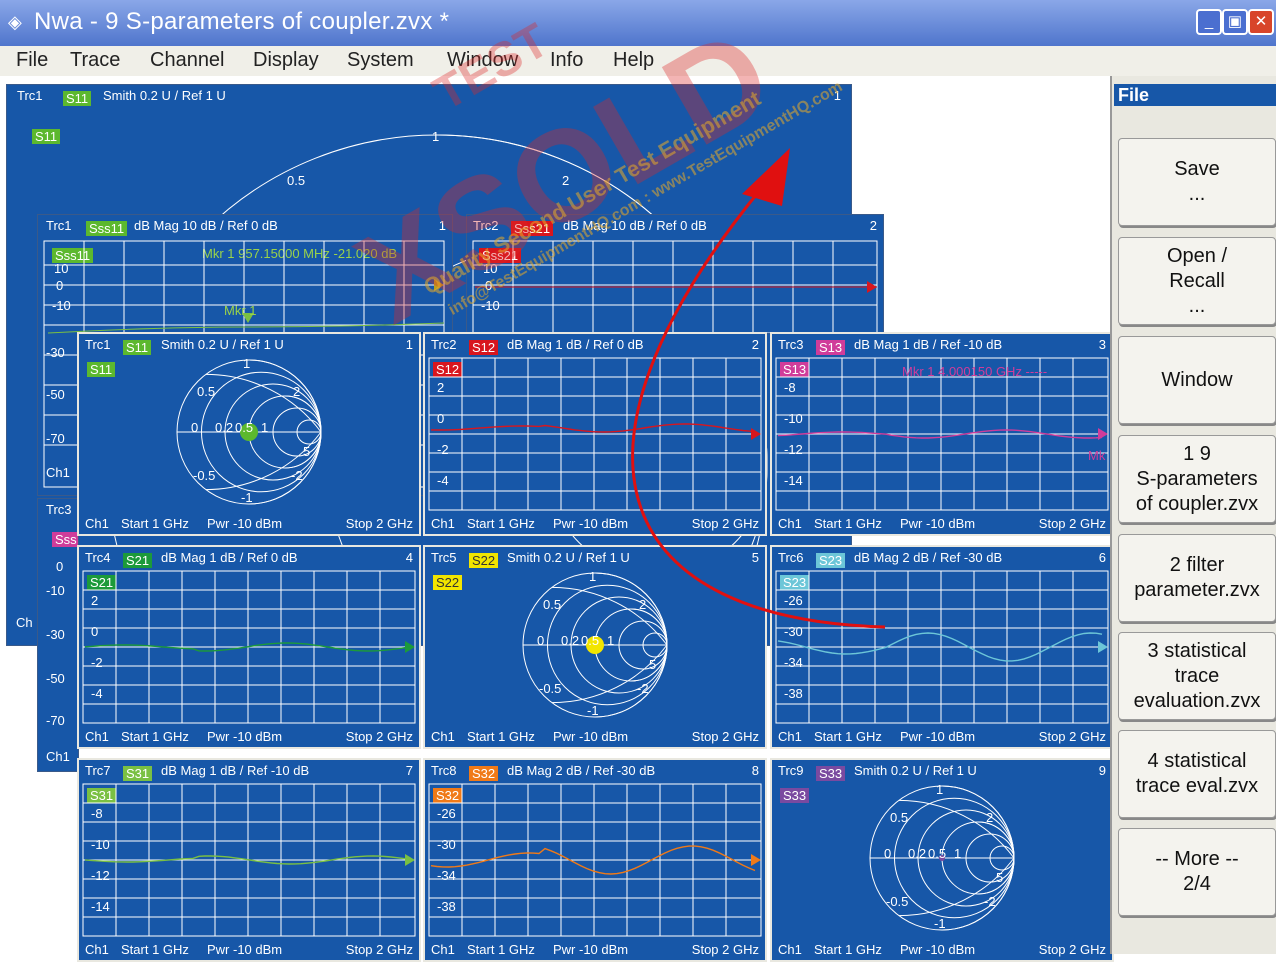  I want to click on smith-tick: 0.5, so click(552, 604).